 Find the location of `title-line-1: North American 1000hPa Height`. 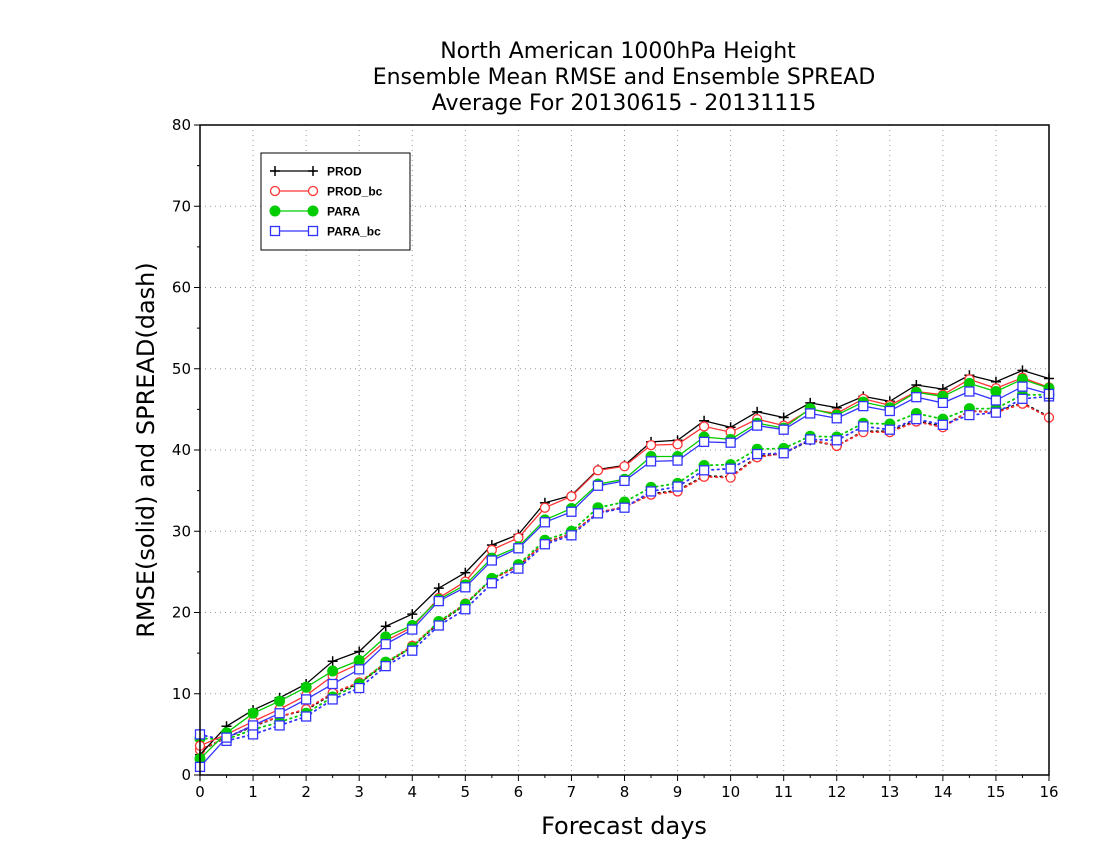

title-line-1: North American 1000hPa Height is located at coordinates (618, 51).